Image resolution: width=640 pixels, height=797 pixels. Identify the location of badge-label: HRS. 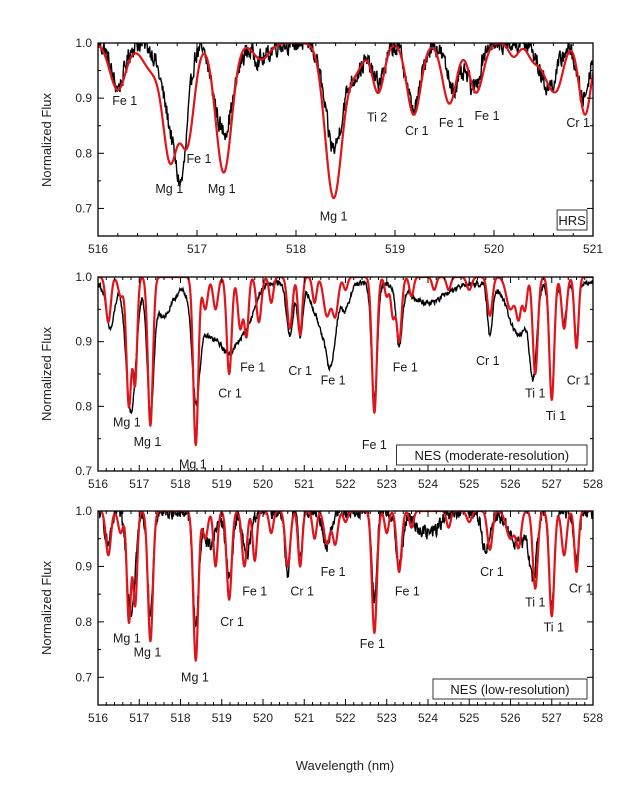
(572, 220).